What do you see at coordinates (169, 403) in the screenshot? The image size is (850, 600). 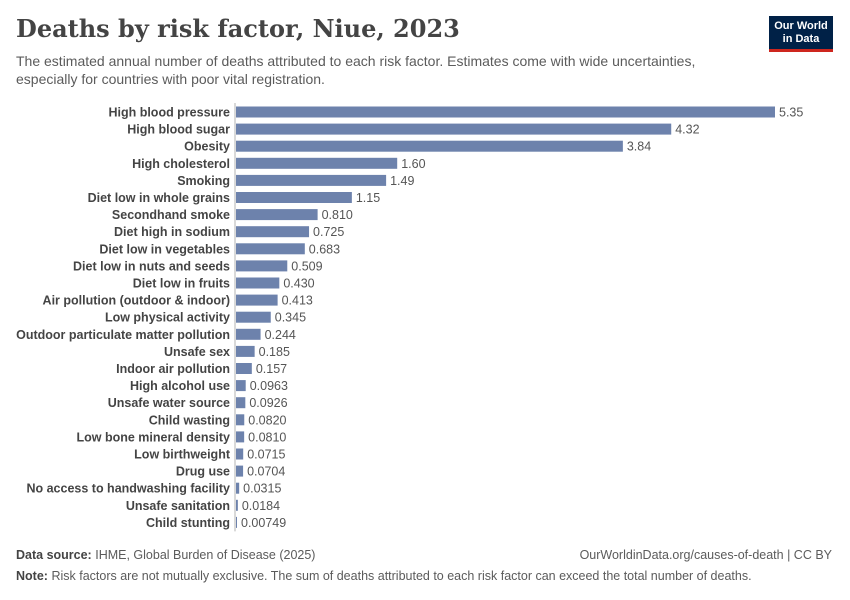 I see `category-label: Unsafe water source` at bounding box center [169, 403].